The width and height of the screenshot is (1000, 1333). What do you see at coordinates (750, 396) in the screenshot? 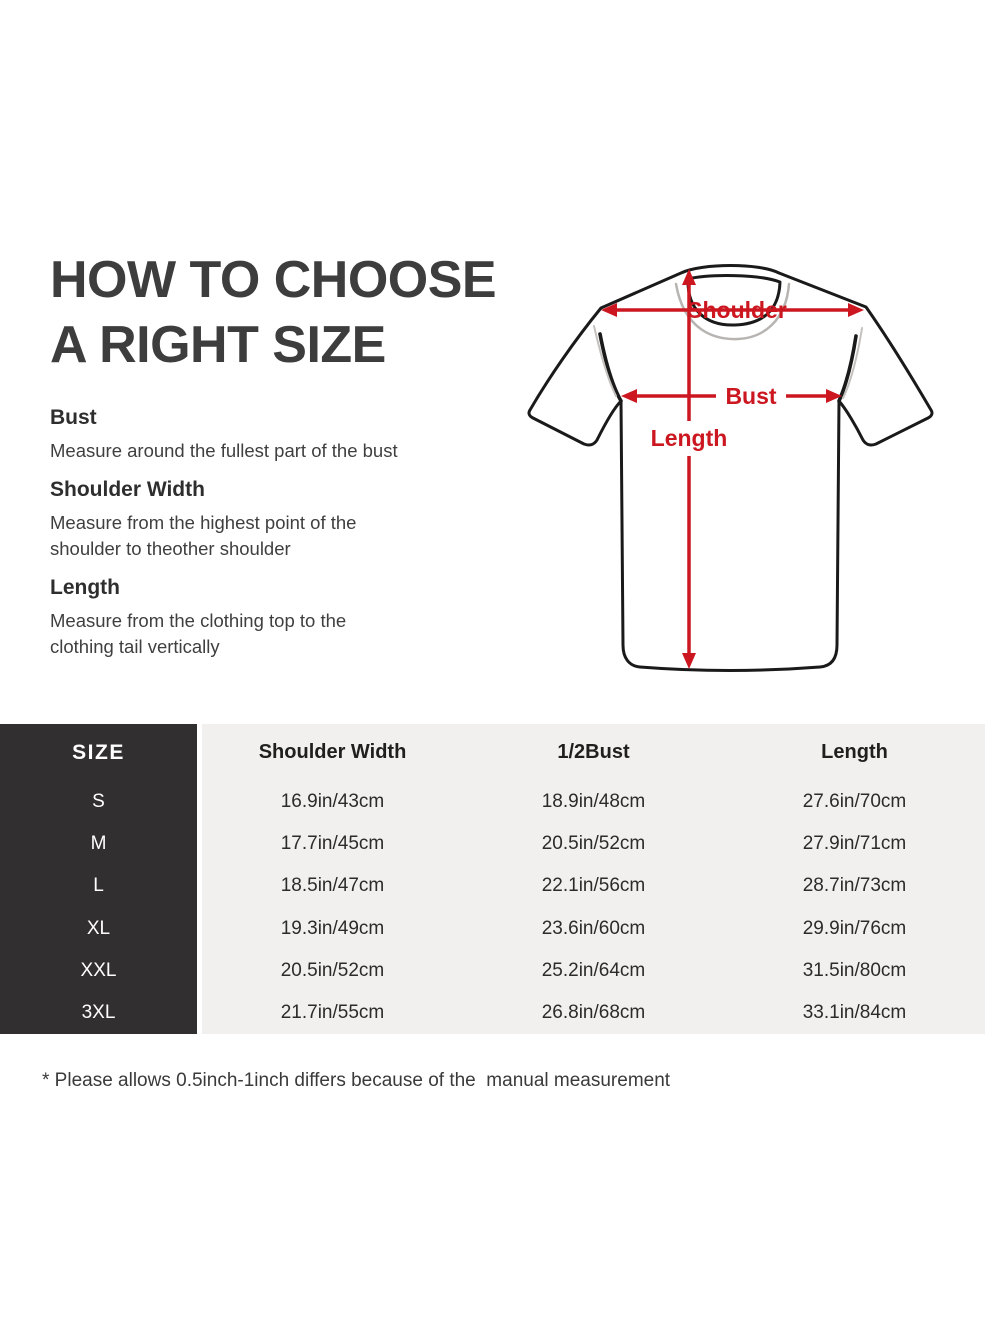
I see `bust-arrow-label: Bust` at bounding box center [750, 396].